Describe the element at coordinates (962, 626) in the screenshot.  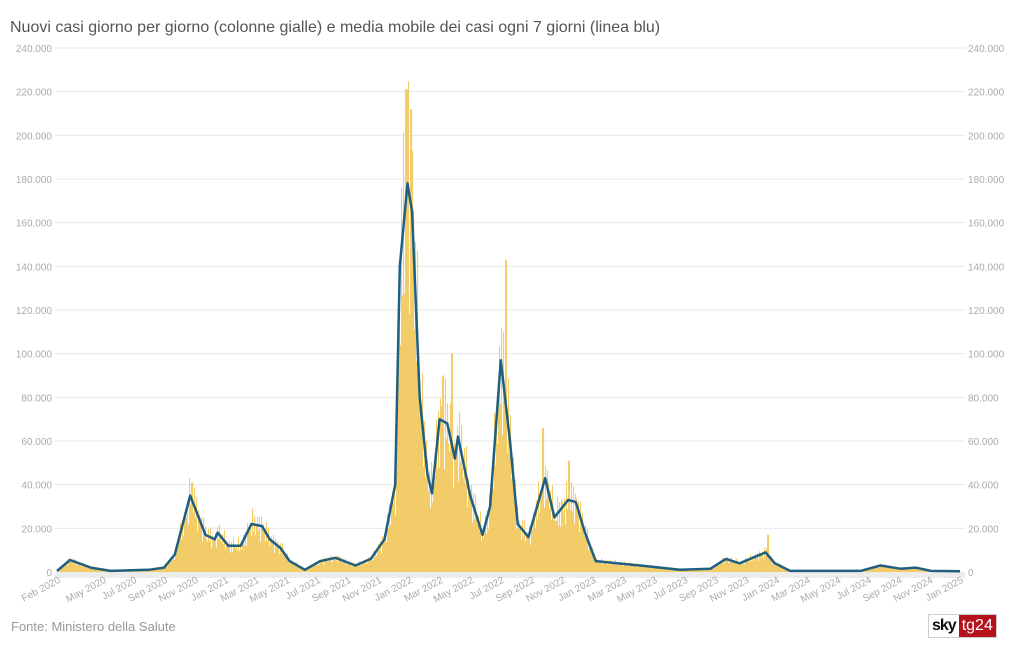
I see `skytg24-logo: sky tg24` at that location.